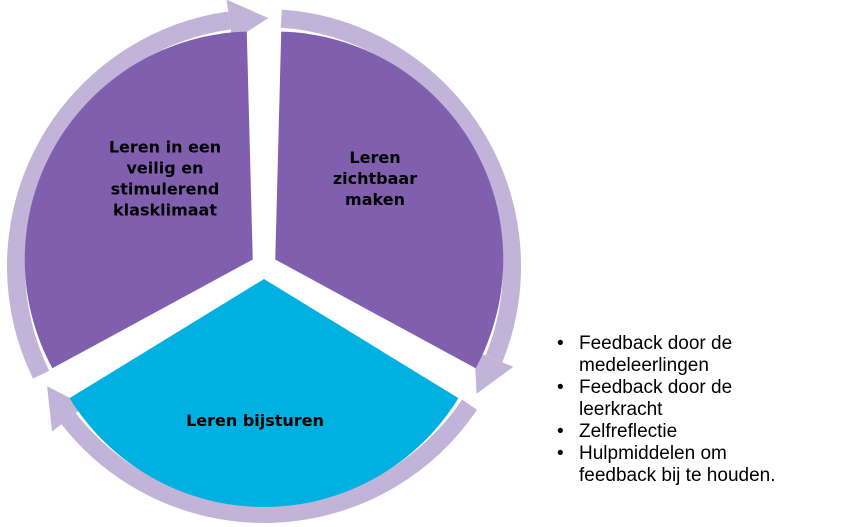 The image size is (862, 527). What do you see at coordinates (374, 157) in the screenshot?
I see `segment-label: Leren` at bounding box center [374, 157].